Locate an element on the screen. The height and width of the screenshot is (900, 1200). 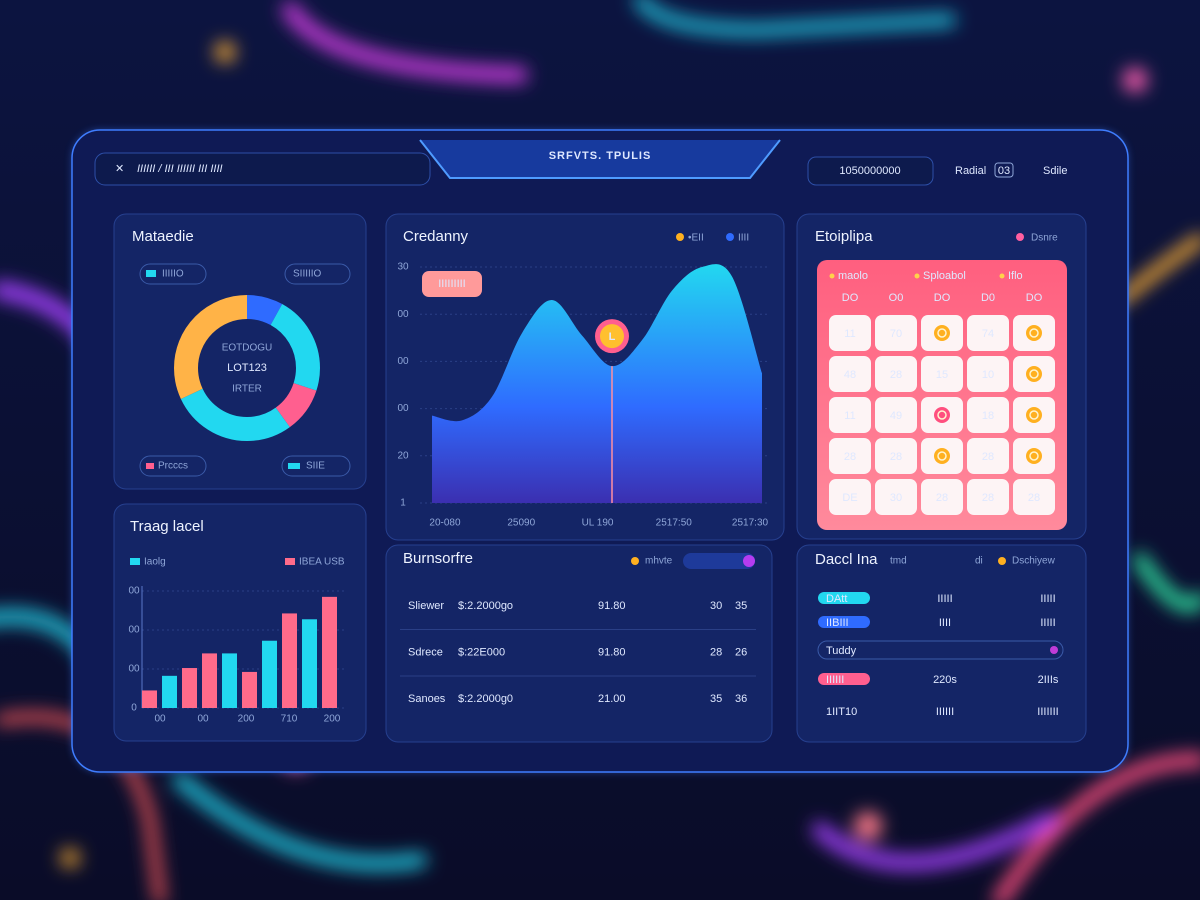
user-name: Radial is located at coordinates (970, 171).